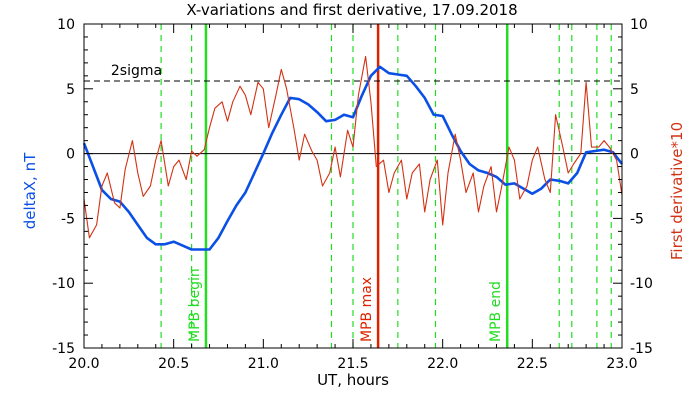 The image size is (700, 400). Describe the element at coordinates (352, 364) in the screenshot. I see `x-tick-label: 21.5` at that location.